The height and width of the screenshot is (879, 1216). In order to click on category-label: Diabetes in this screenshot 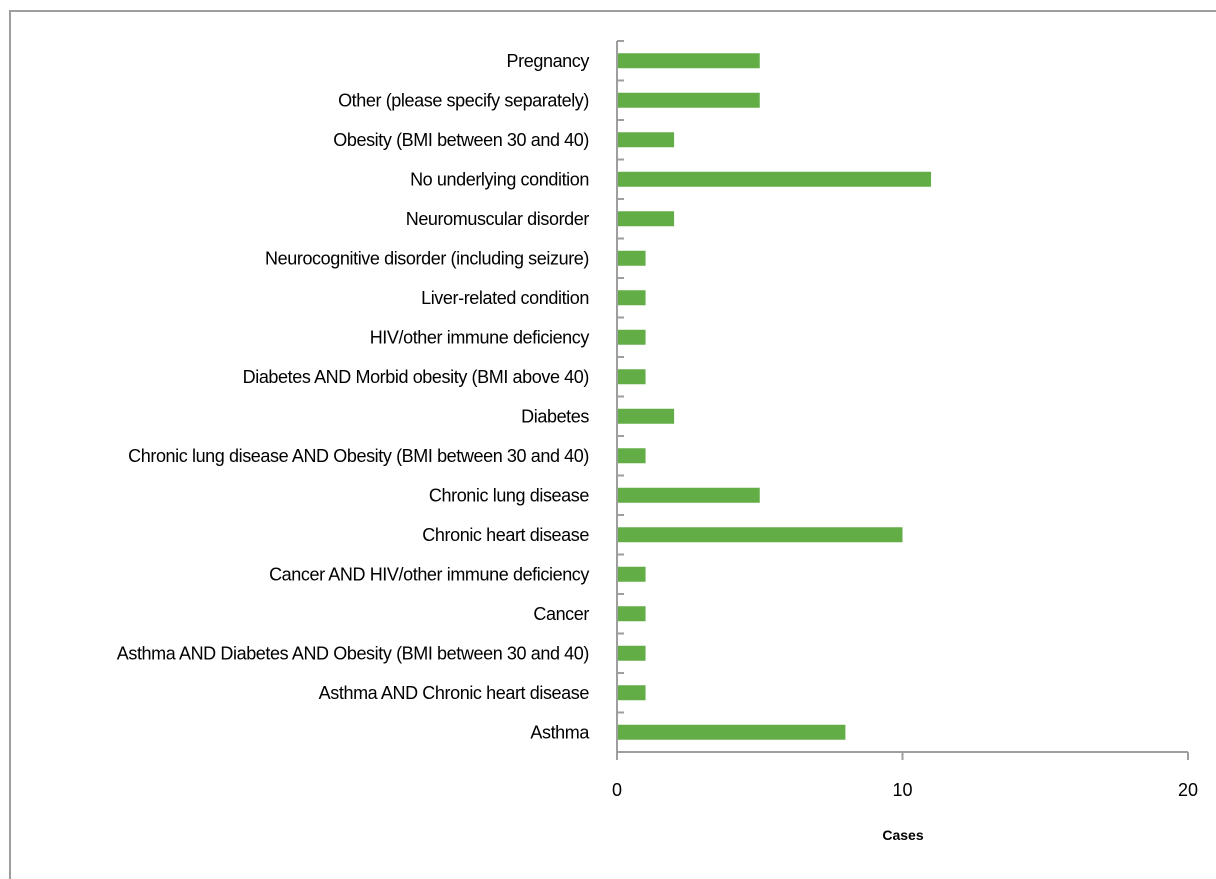, I will do `click(555, 416)`.